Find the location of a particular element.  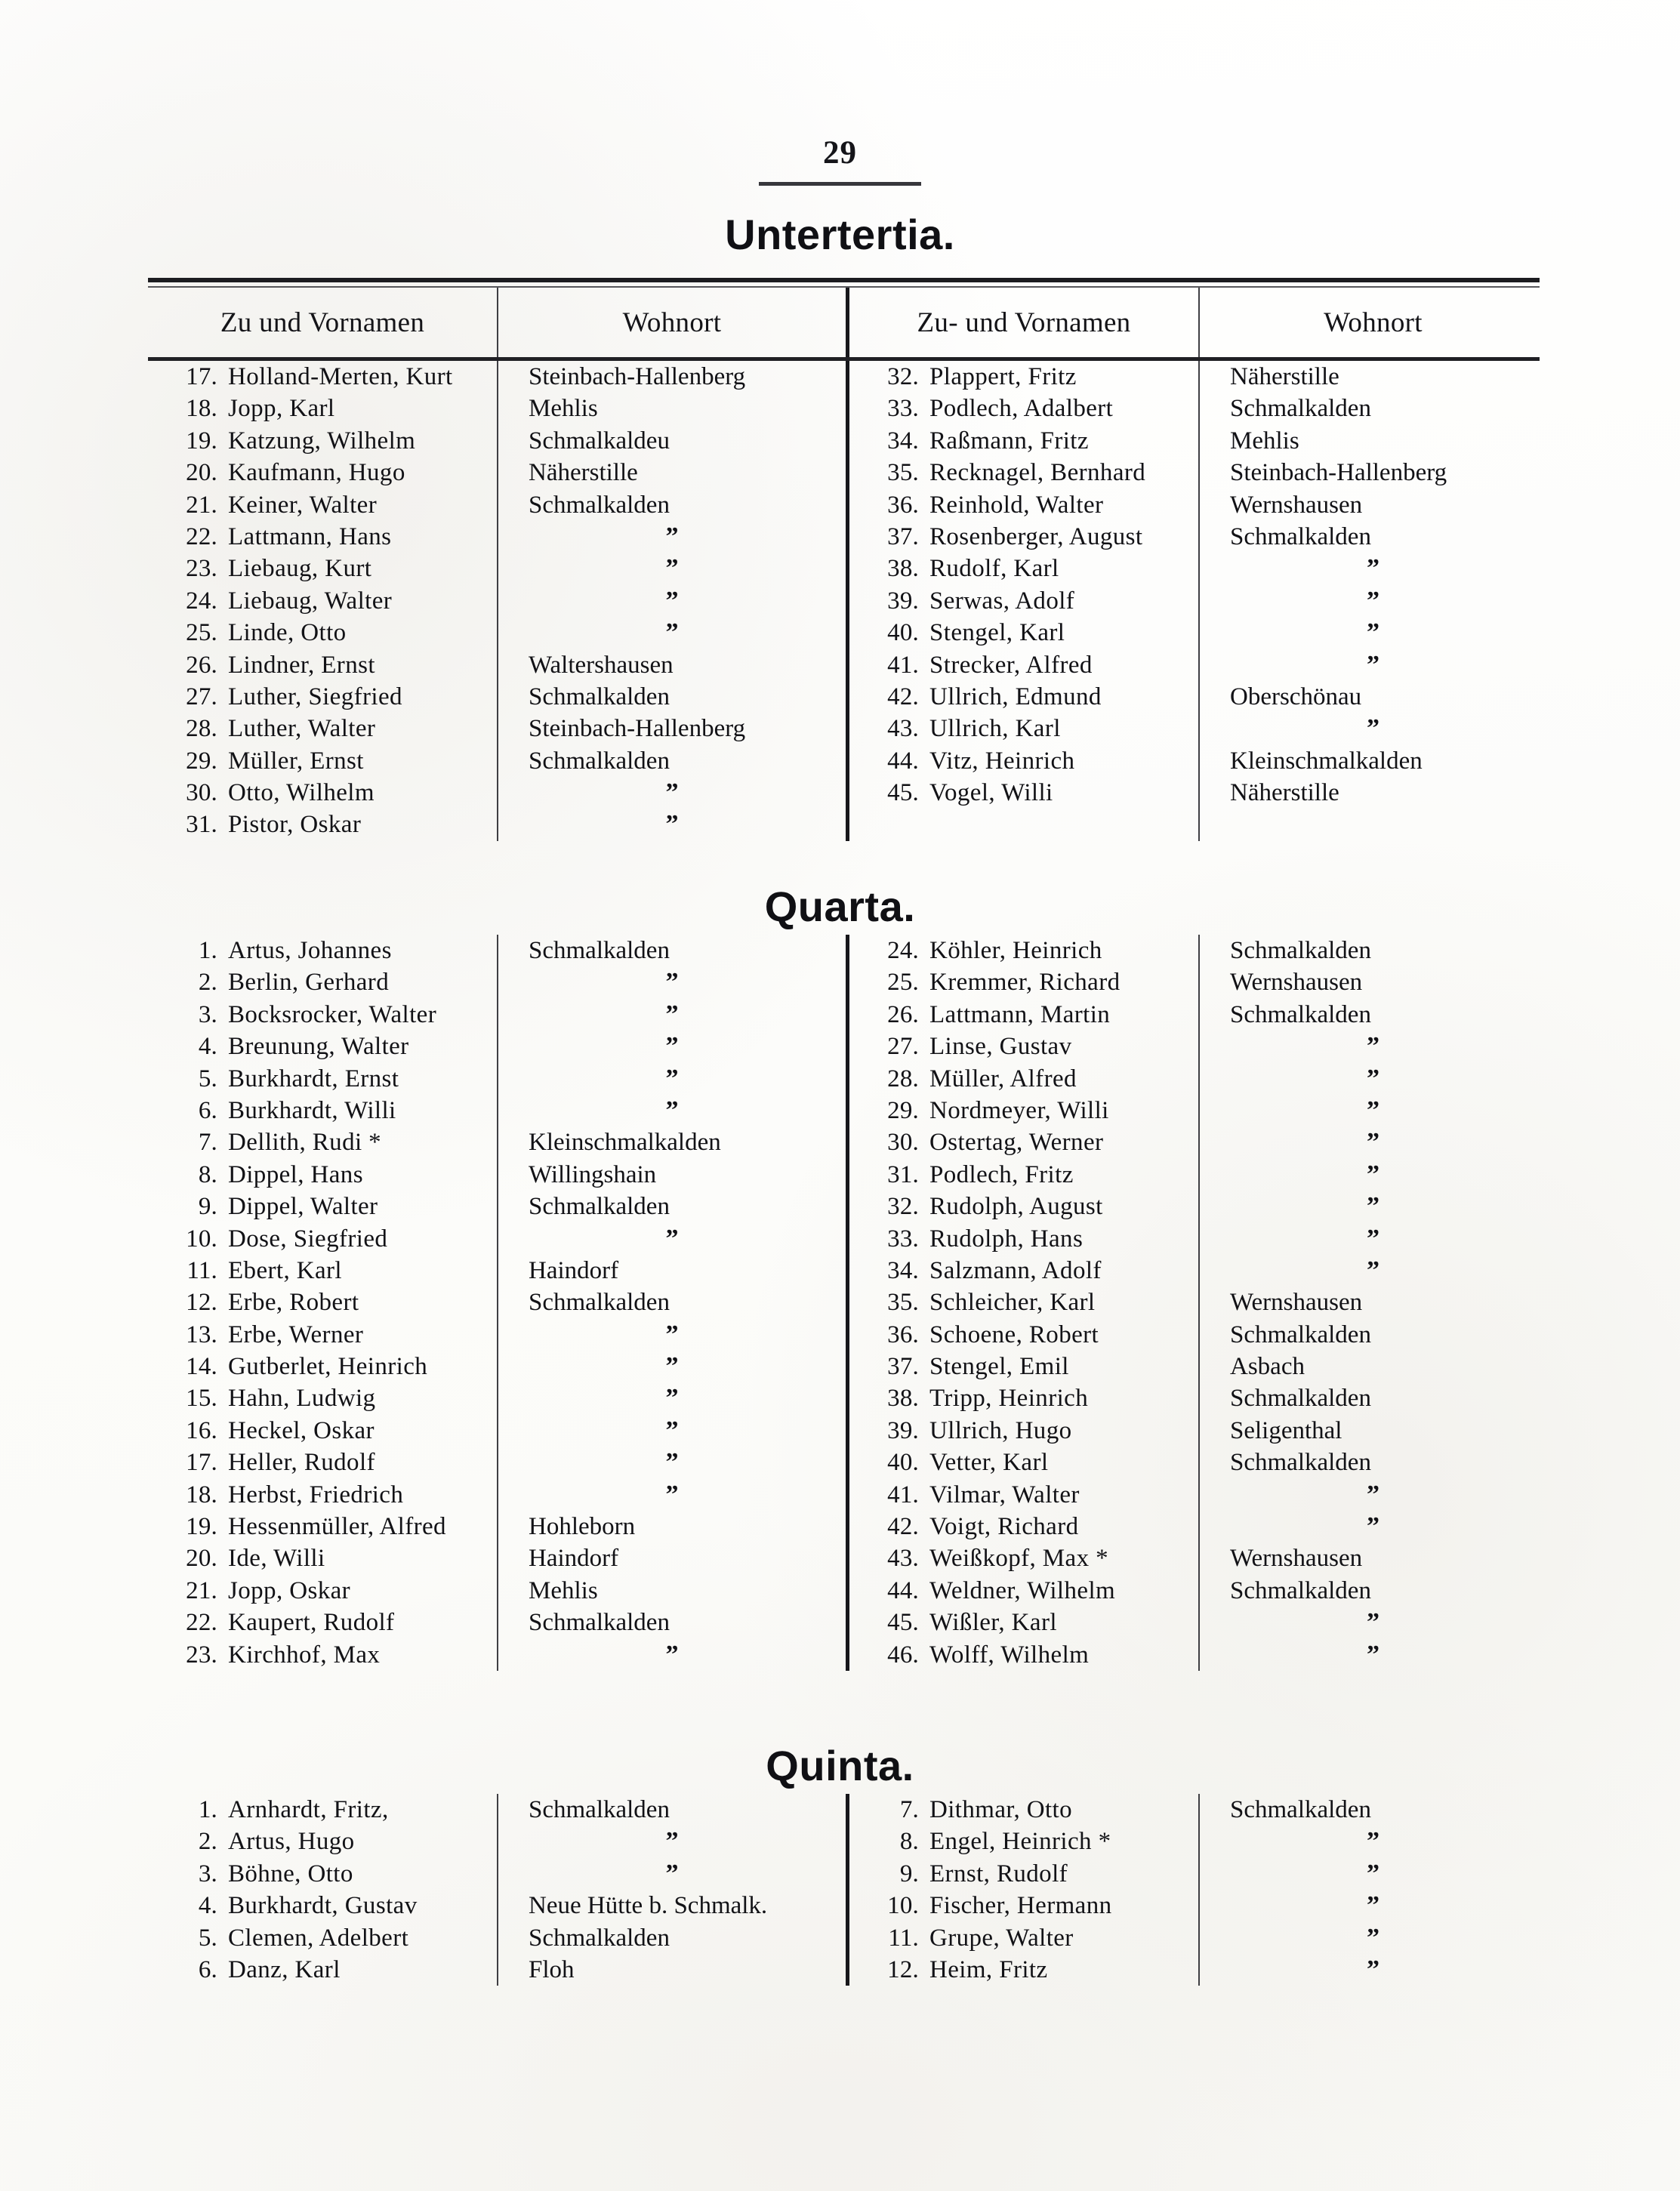

column-header-name-right: Zu- und Vornamen is located at coordinates (1024, 322).